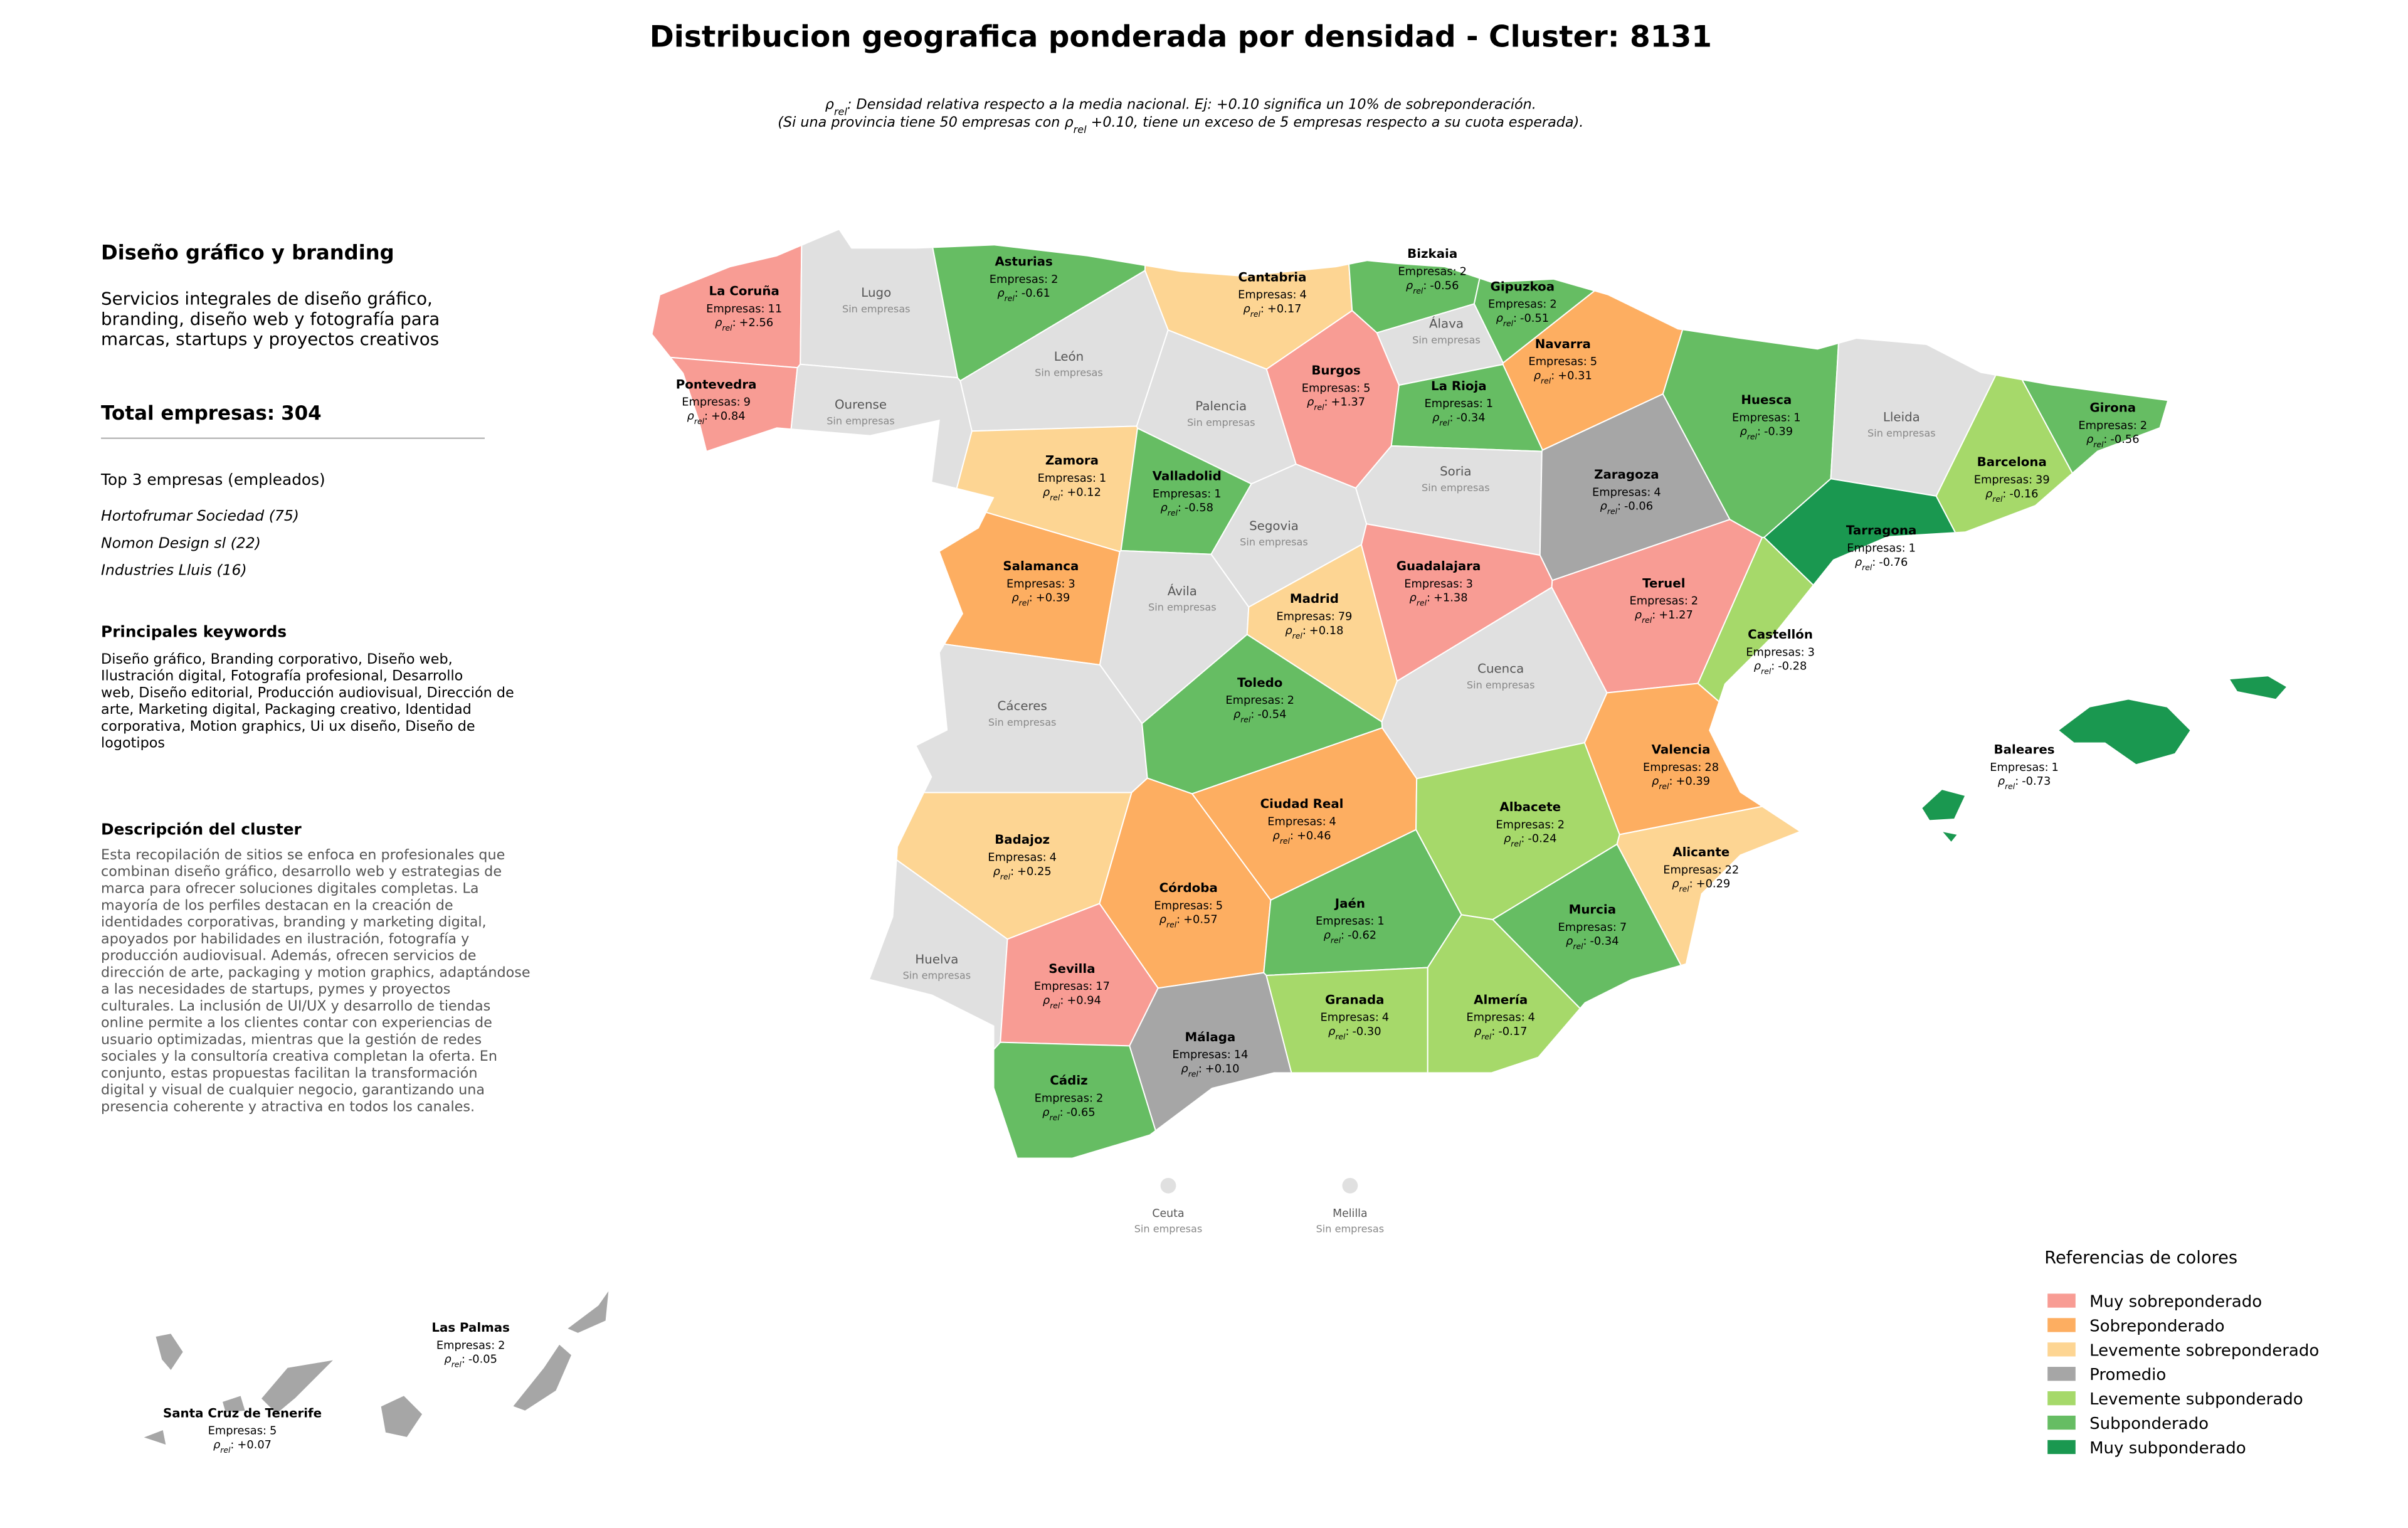  What do you see at coordinates (1700, 852) in the screenshot?
I see `province-name: Alicante` at bounding box center [1700, 852].